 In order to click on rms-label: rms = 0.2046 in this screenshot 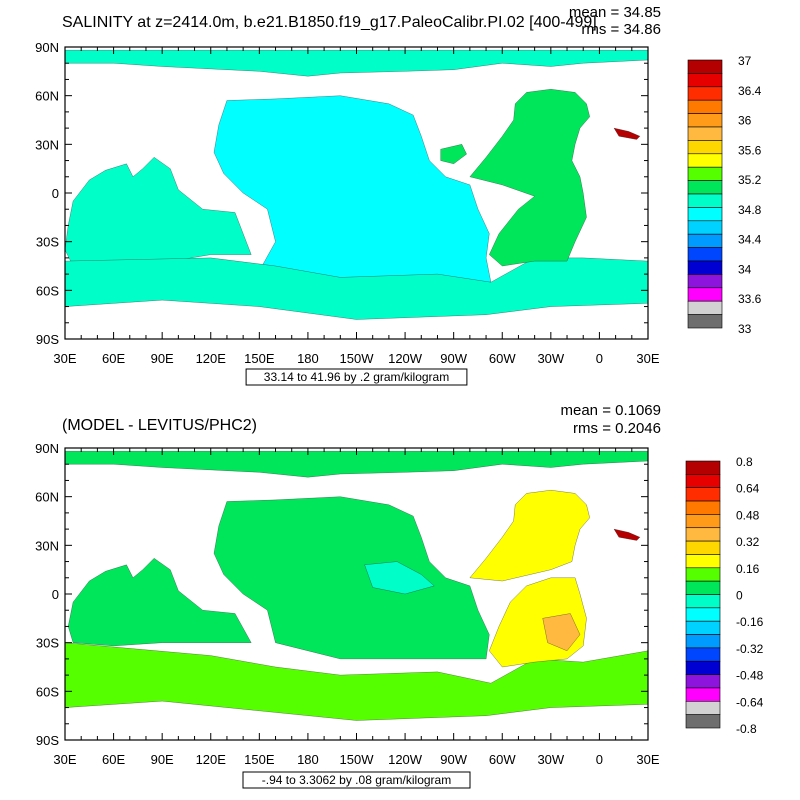, I will do `click(617, 428)`.